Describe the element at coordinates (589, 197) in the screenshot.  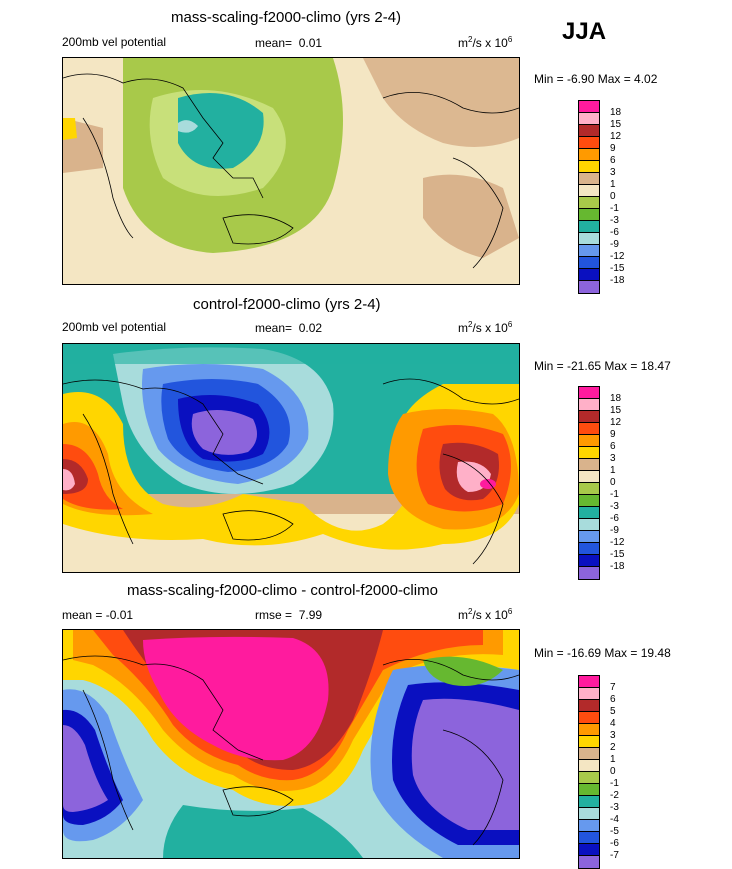
I see `panel1-colorbar` at that location.